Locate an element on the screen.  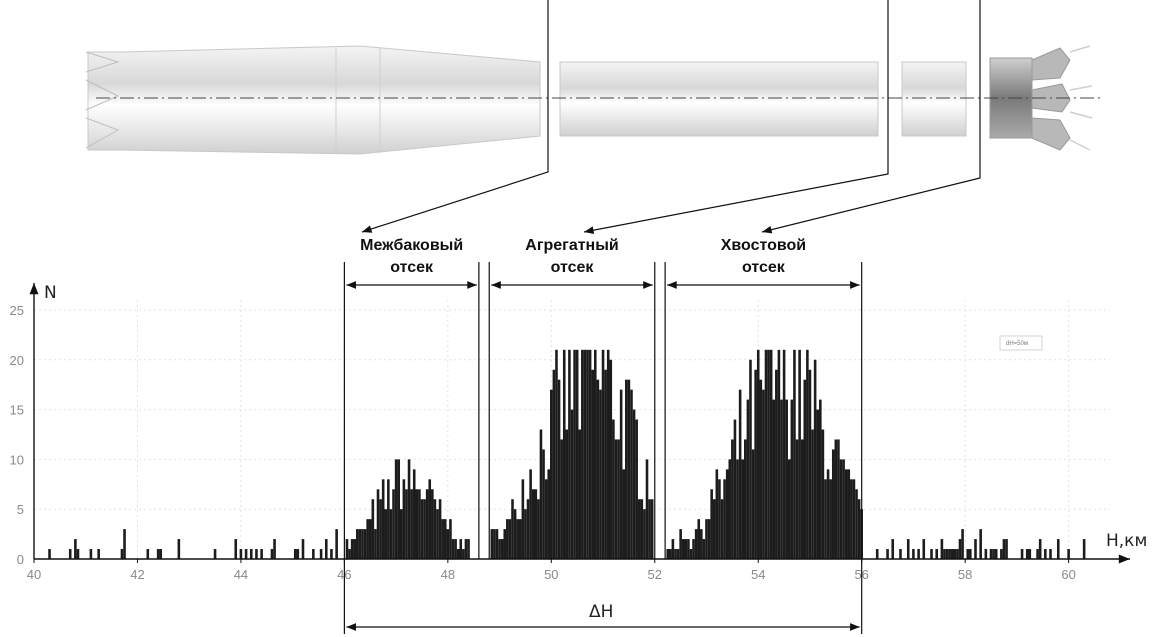
y-axis-label: N is located at coordinates (50, 293).